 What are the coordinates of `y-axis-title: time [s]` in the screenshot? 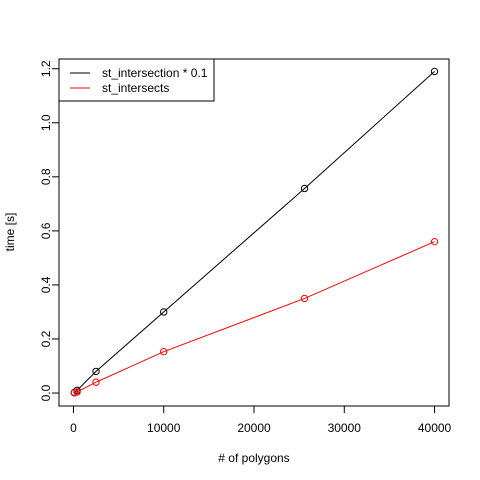 It's located at (10, 232).